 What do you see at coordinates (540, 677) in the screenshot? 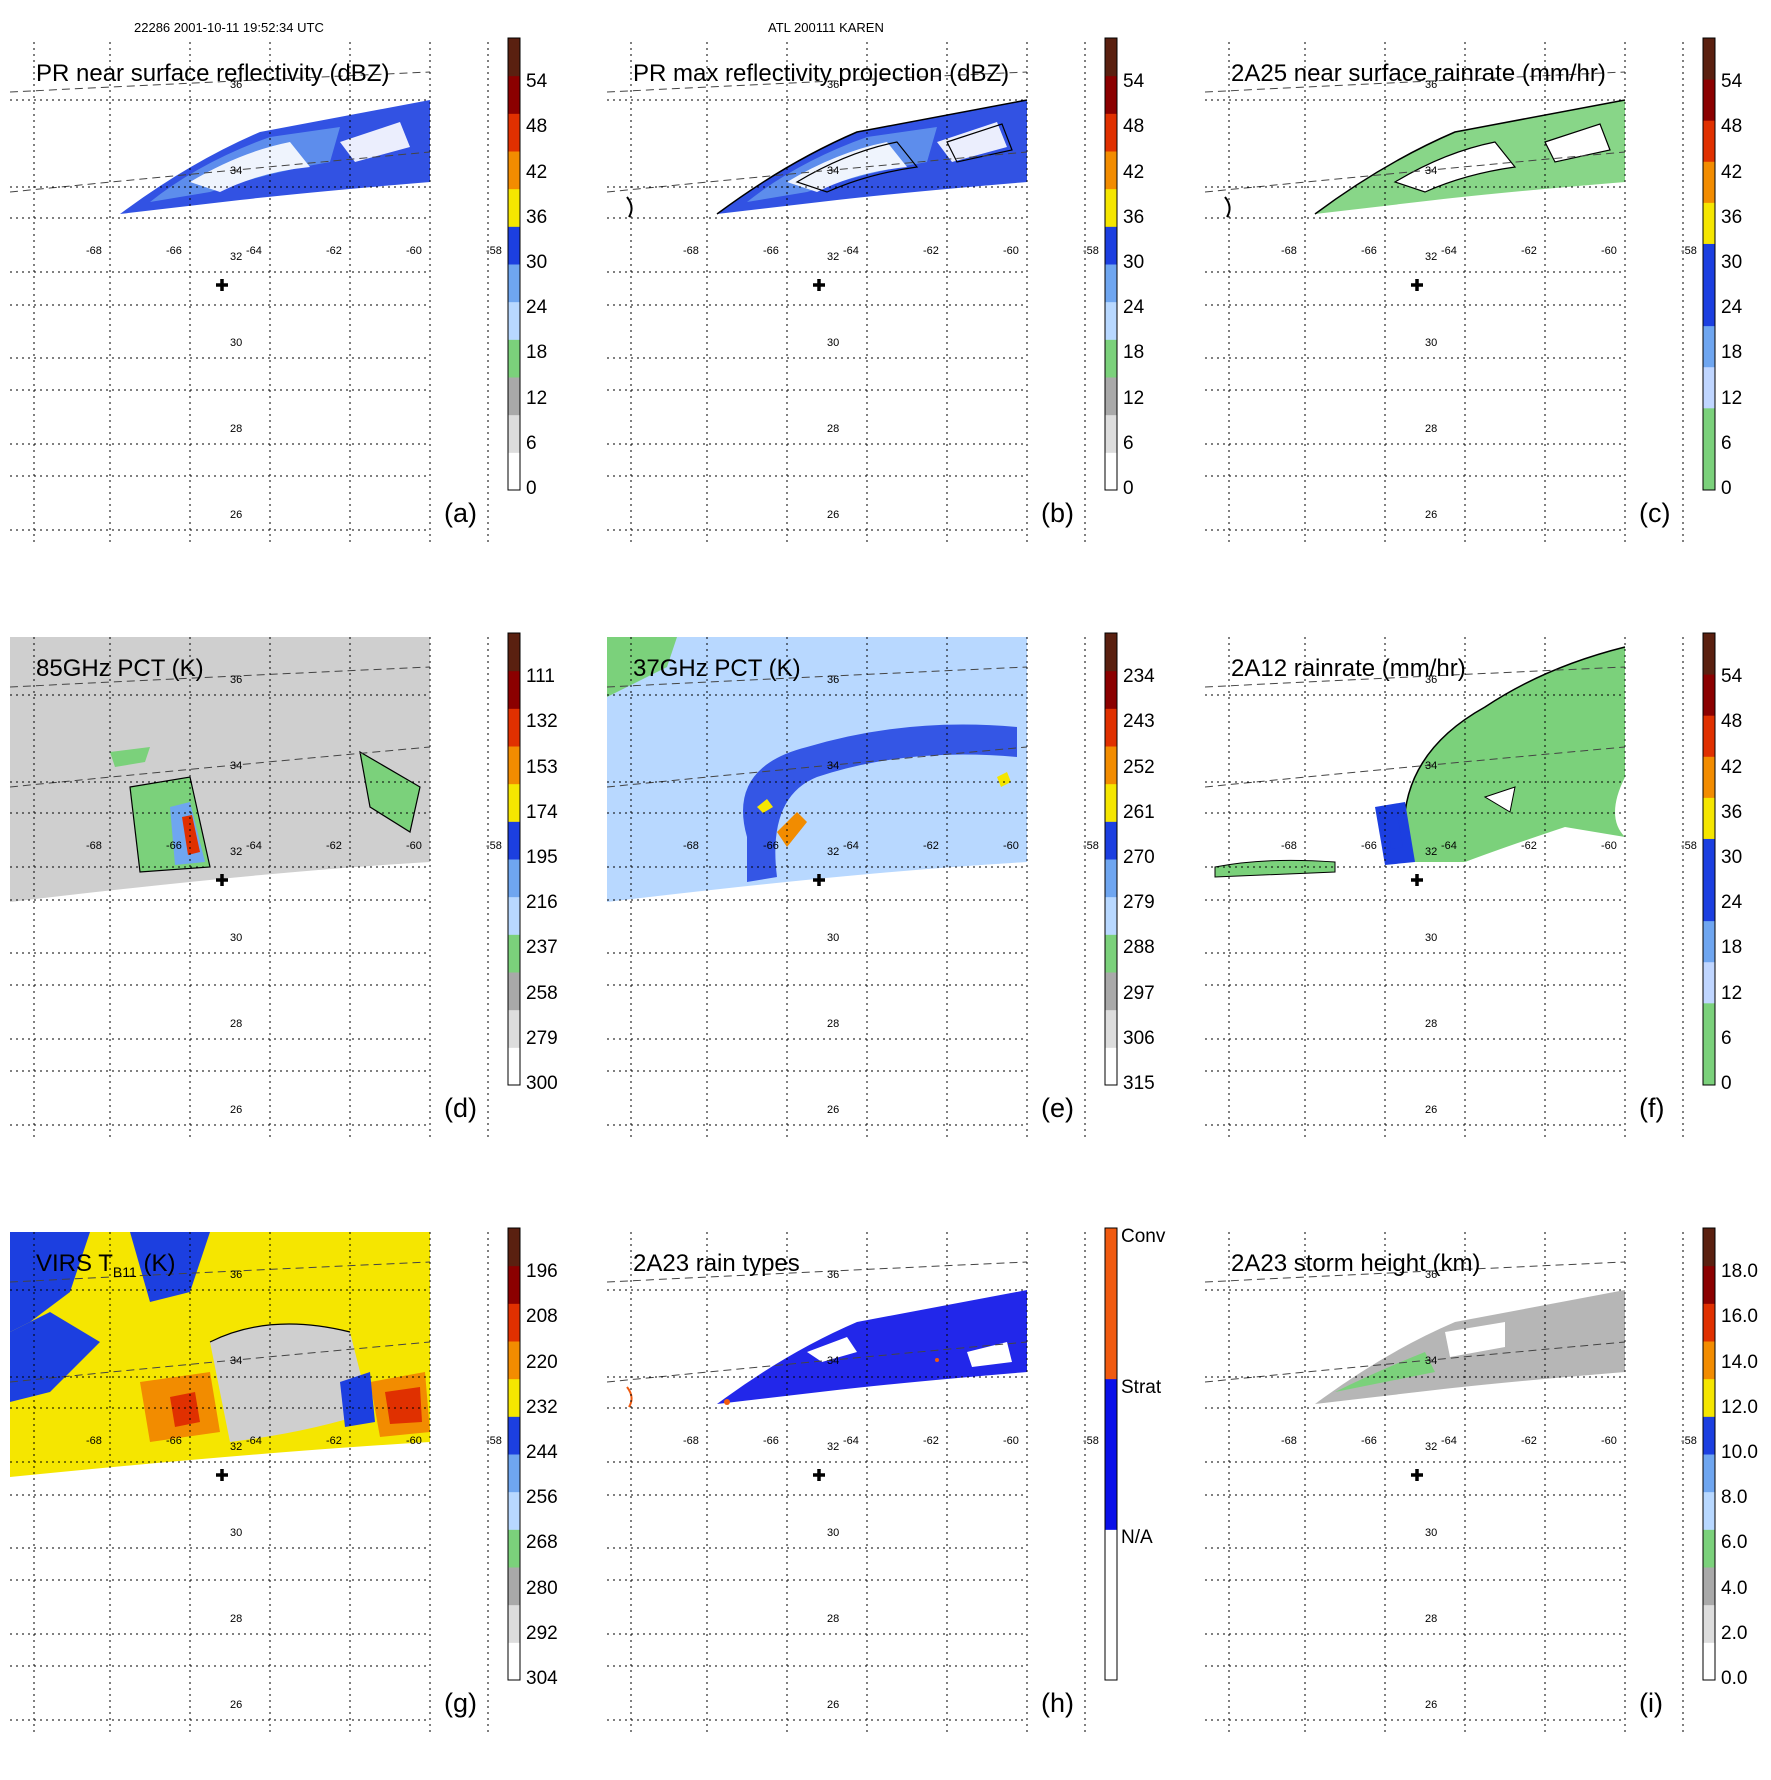
I see `colorbar-label: 111` at bounding box center [540, 677].